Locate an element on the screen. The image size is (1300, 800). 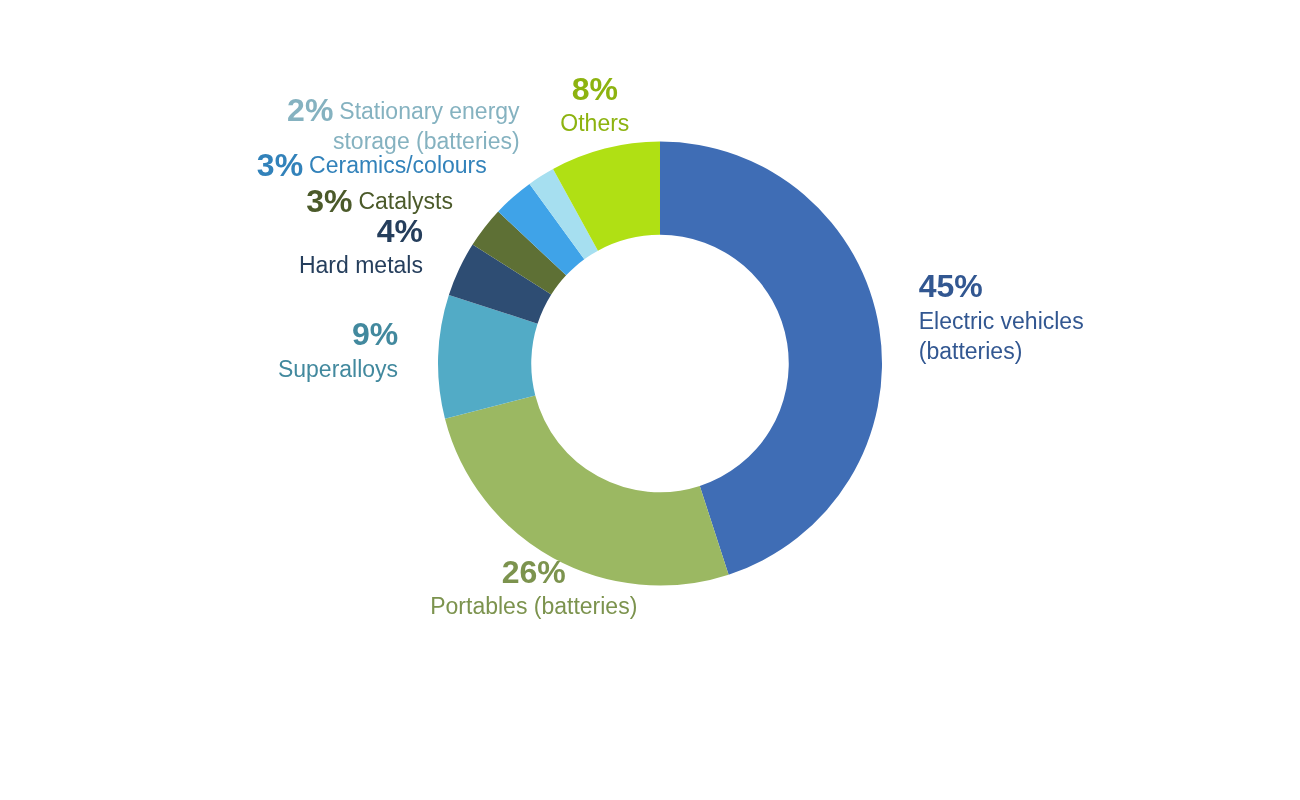
slice-label: Electric vehicles (batteries) is located at coordinates (1001, 335).